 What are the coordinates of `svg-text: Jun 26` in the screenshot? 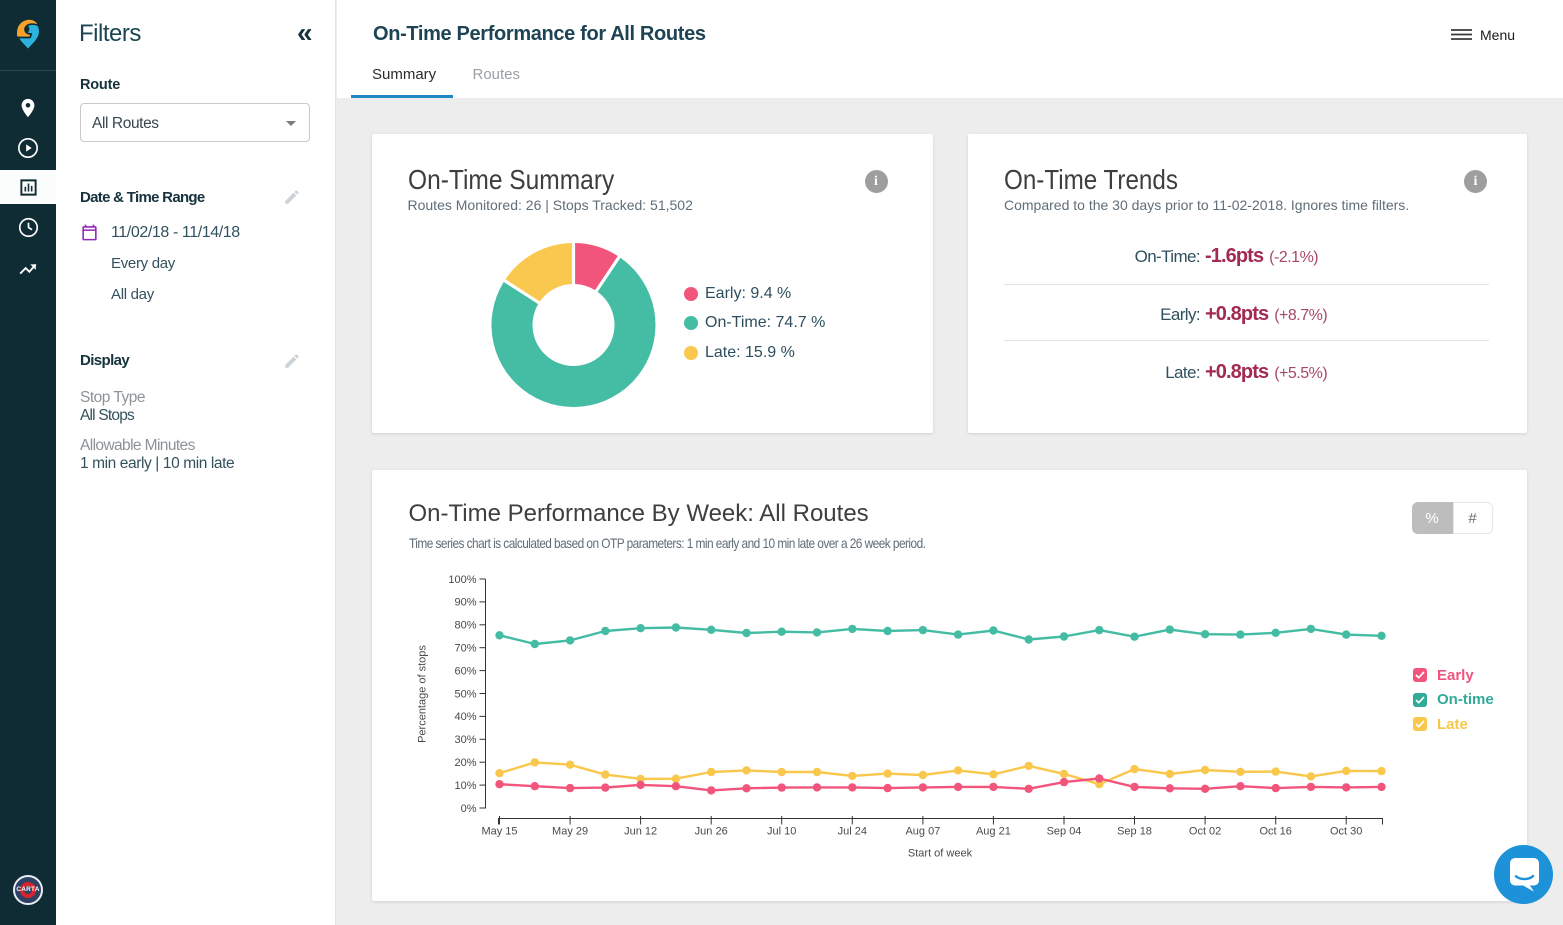 It's located at (710, 832).